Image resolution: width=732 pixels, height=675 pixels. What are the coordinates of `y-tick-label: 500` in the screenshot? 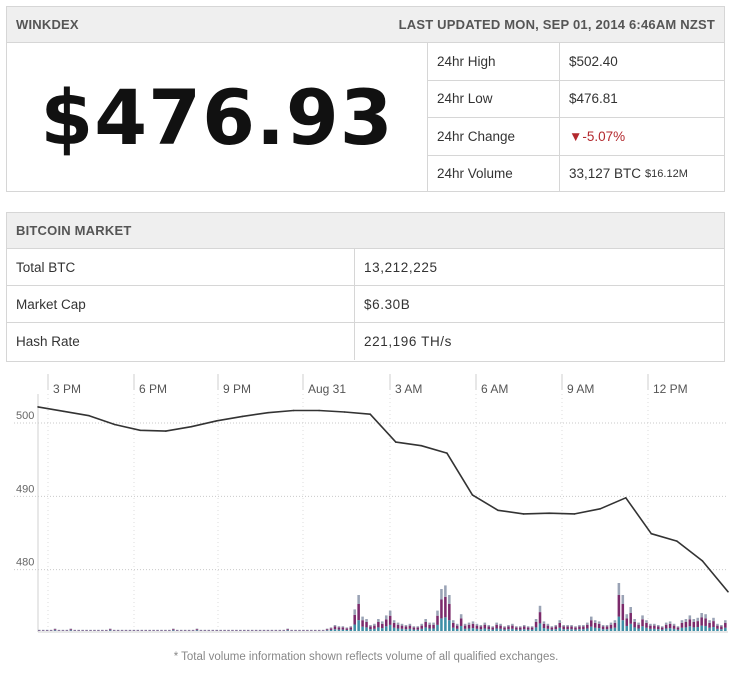 It's located at (25, 416).